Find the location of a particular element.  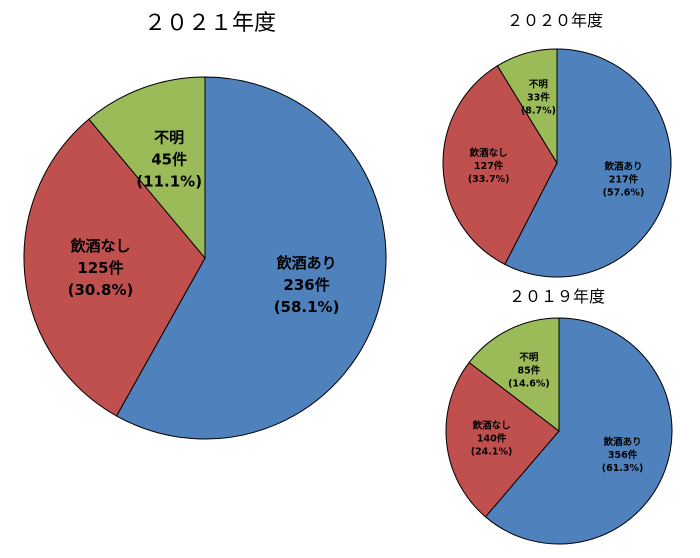

slice-percent: (8.7%) is located at coordinates (538, 110).